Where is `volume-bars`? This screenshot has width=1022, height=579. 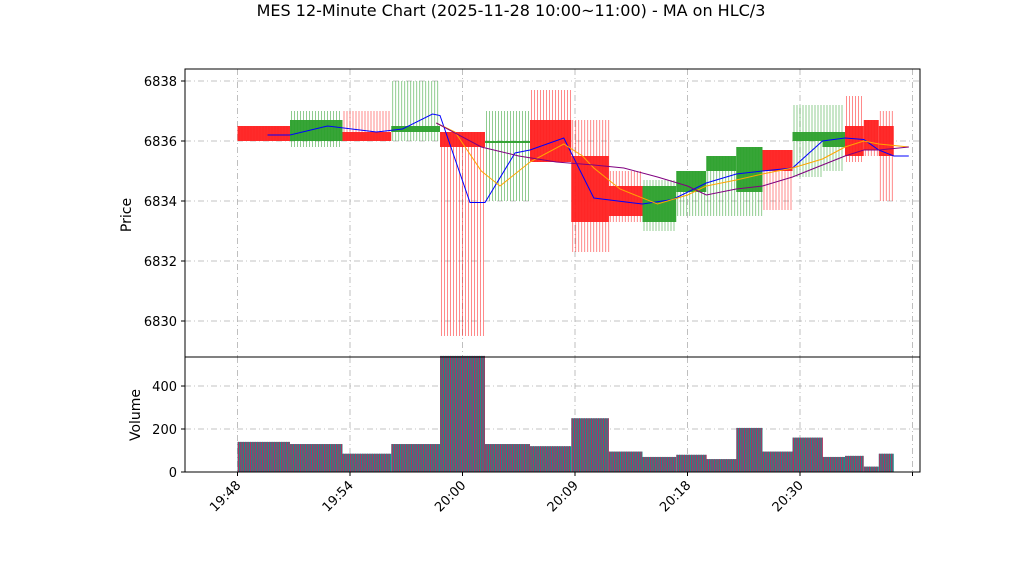
volume-bars is located at coordinates (565, 413).